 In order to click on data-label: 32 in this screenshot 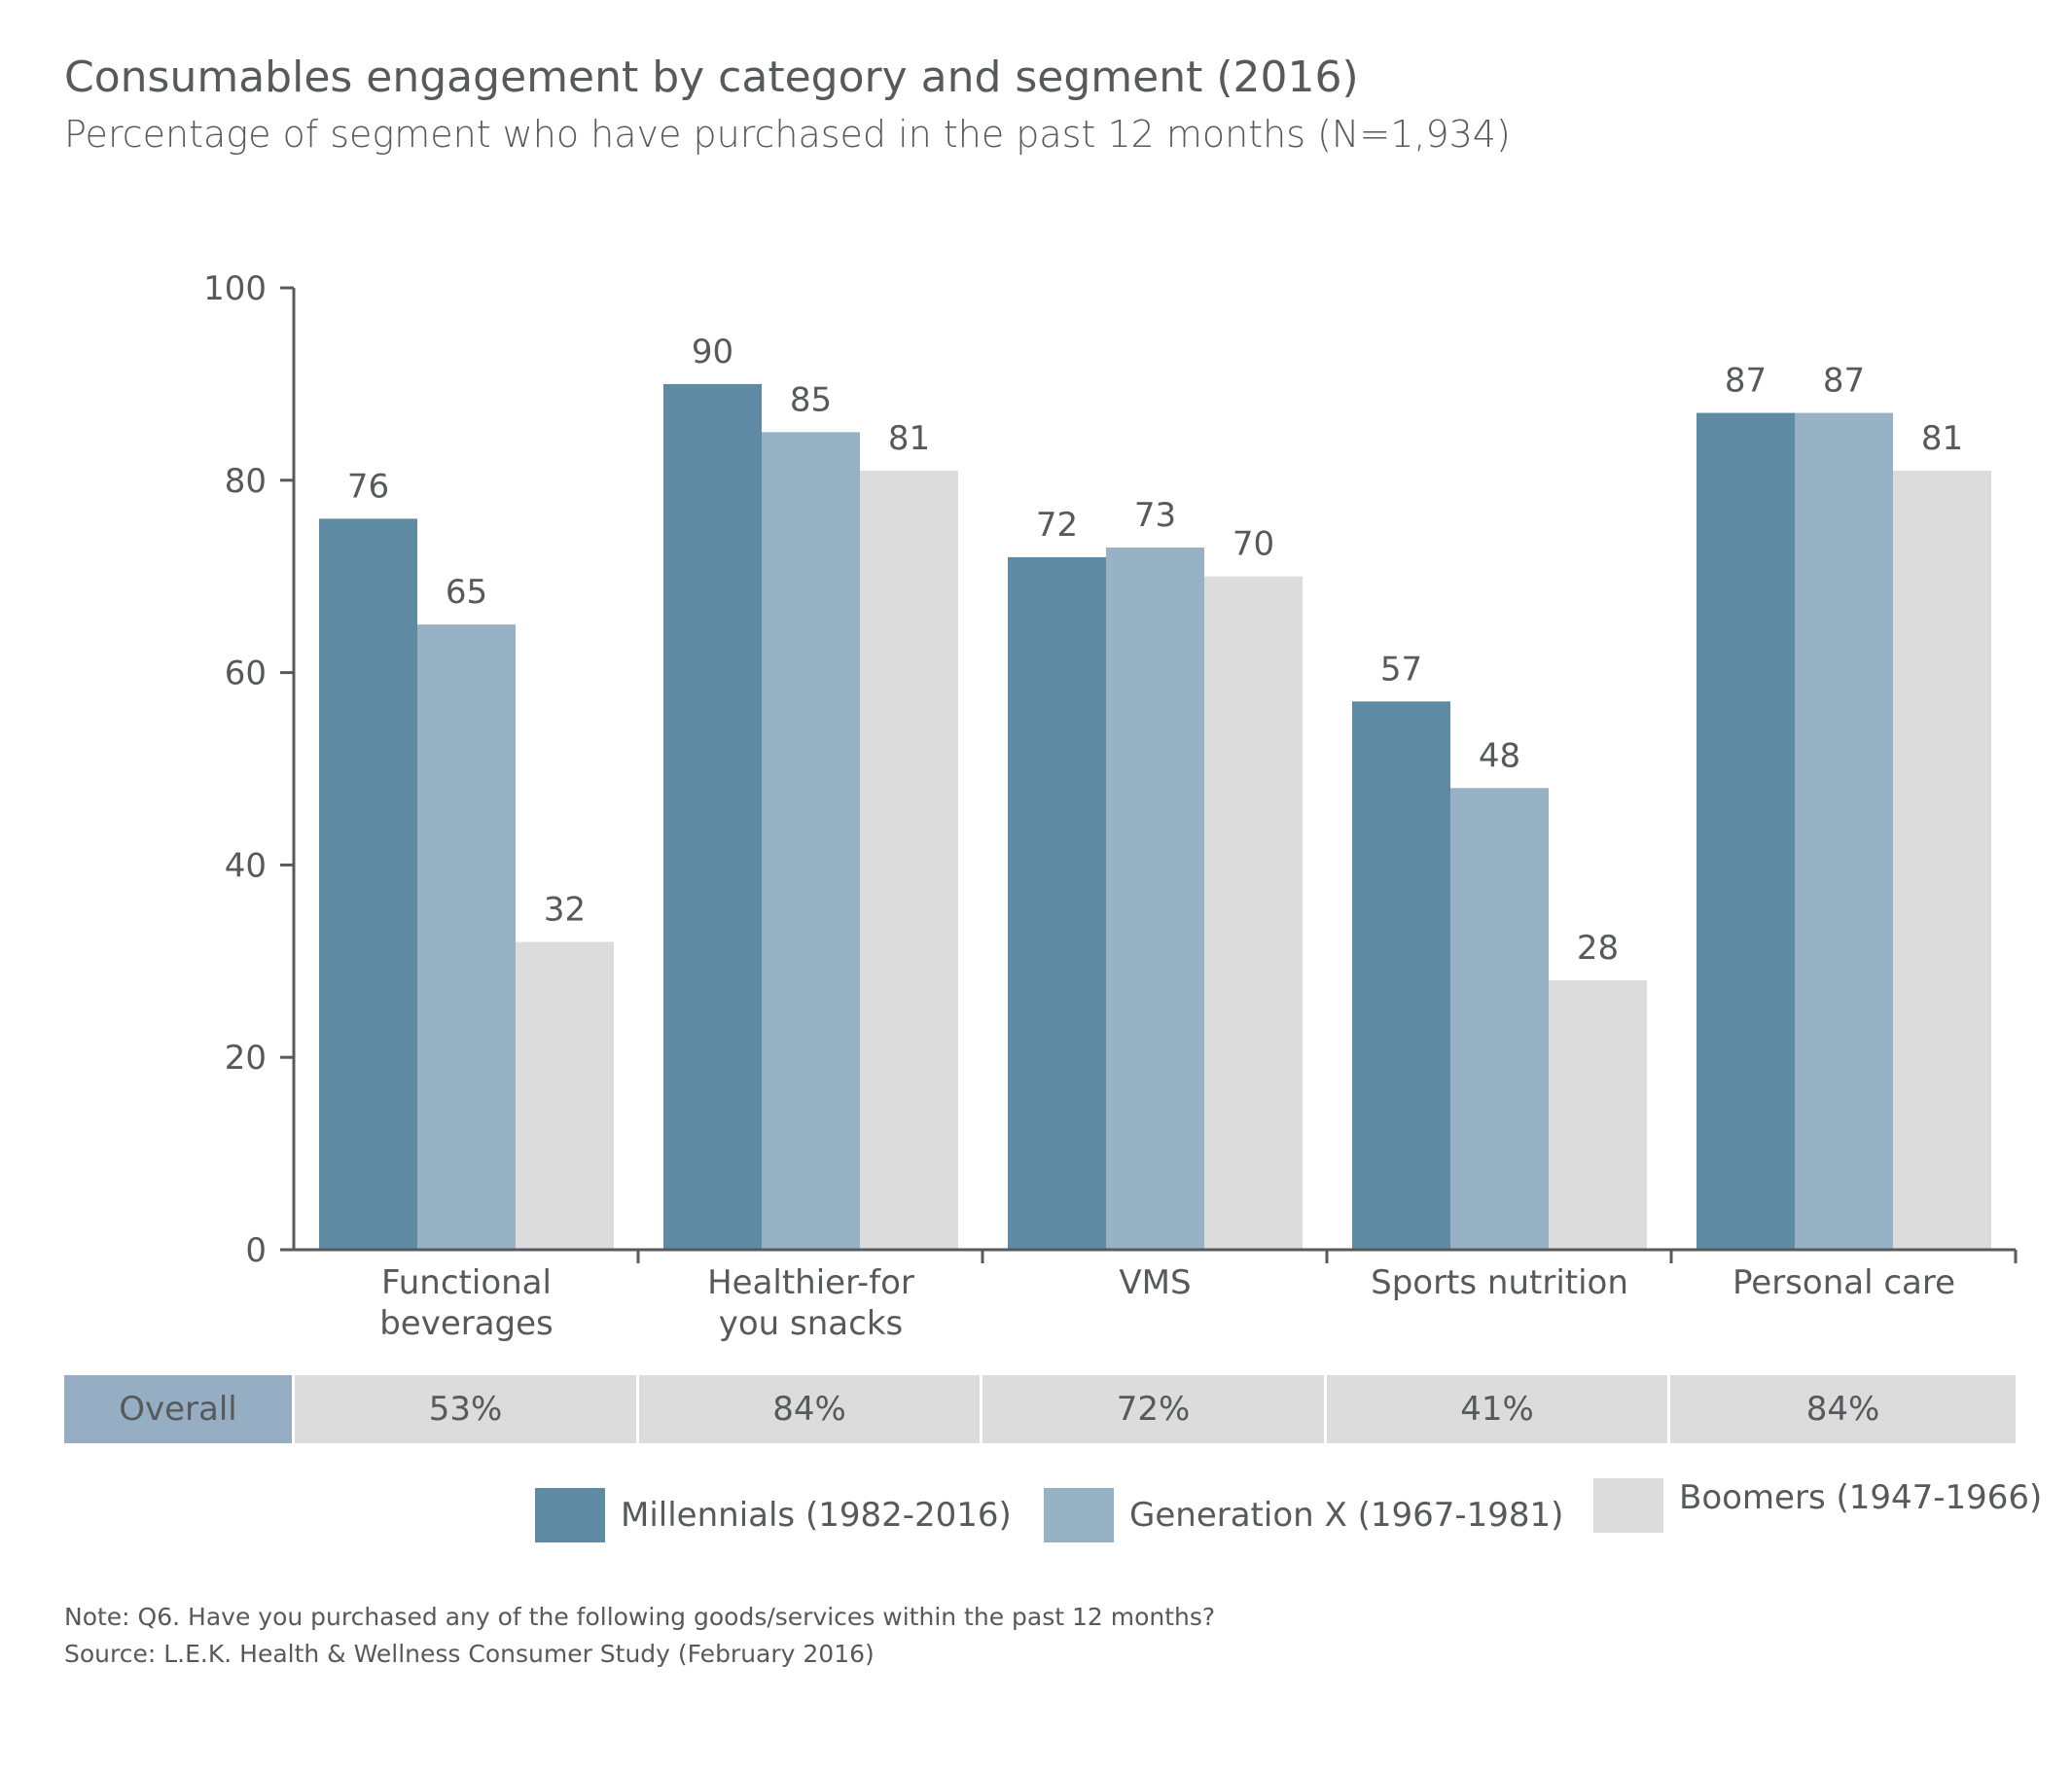, I will do `click(565, 910)`.